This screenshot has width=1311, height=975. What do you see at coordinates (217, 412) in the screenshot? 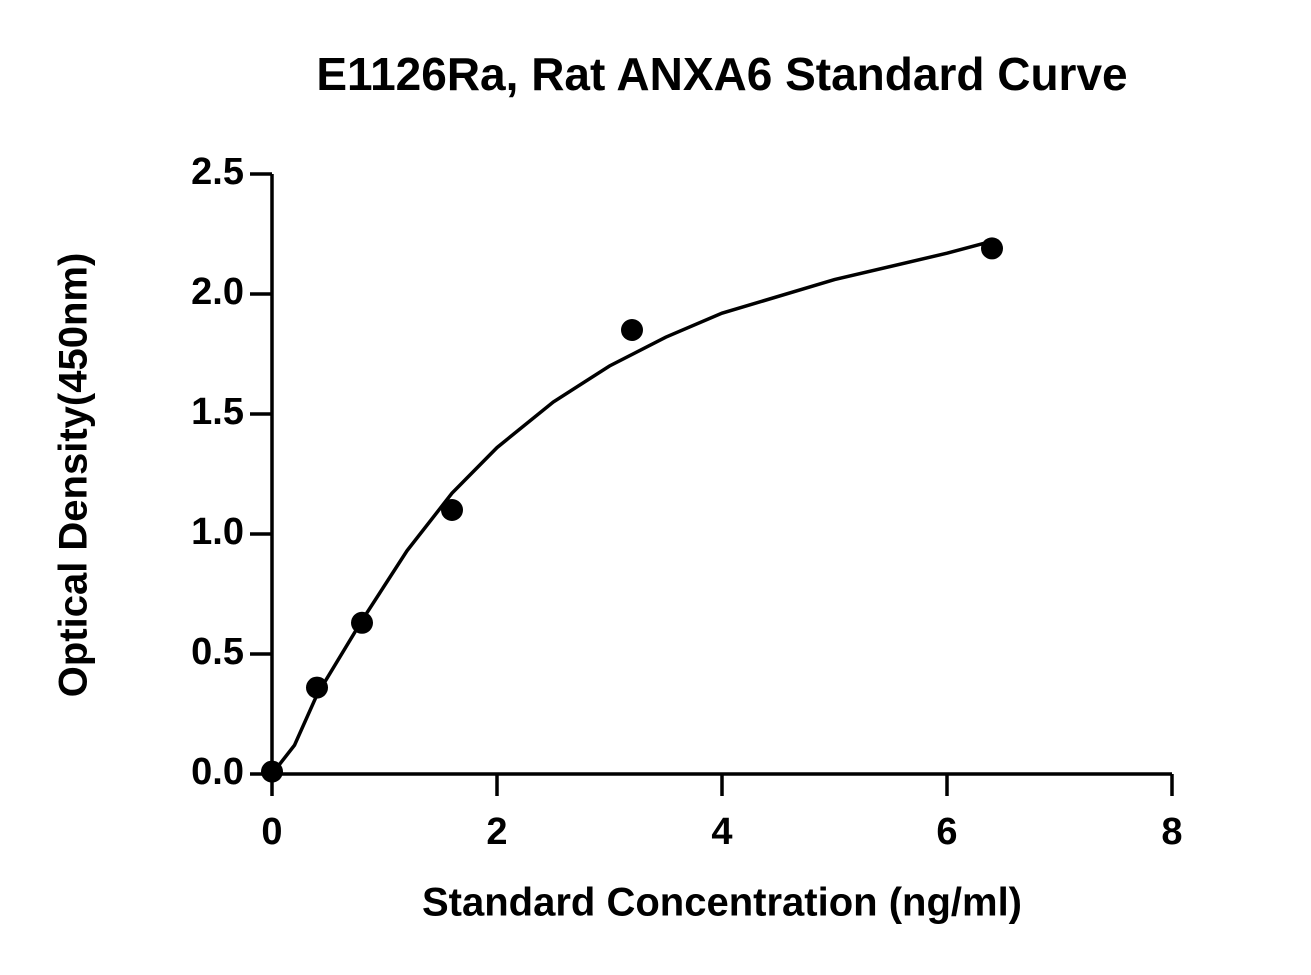
I see `y-tick-label: 1.5` at bounding box center [217, 412].